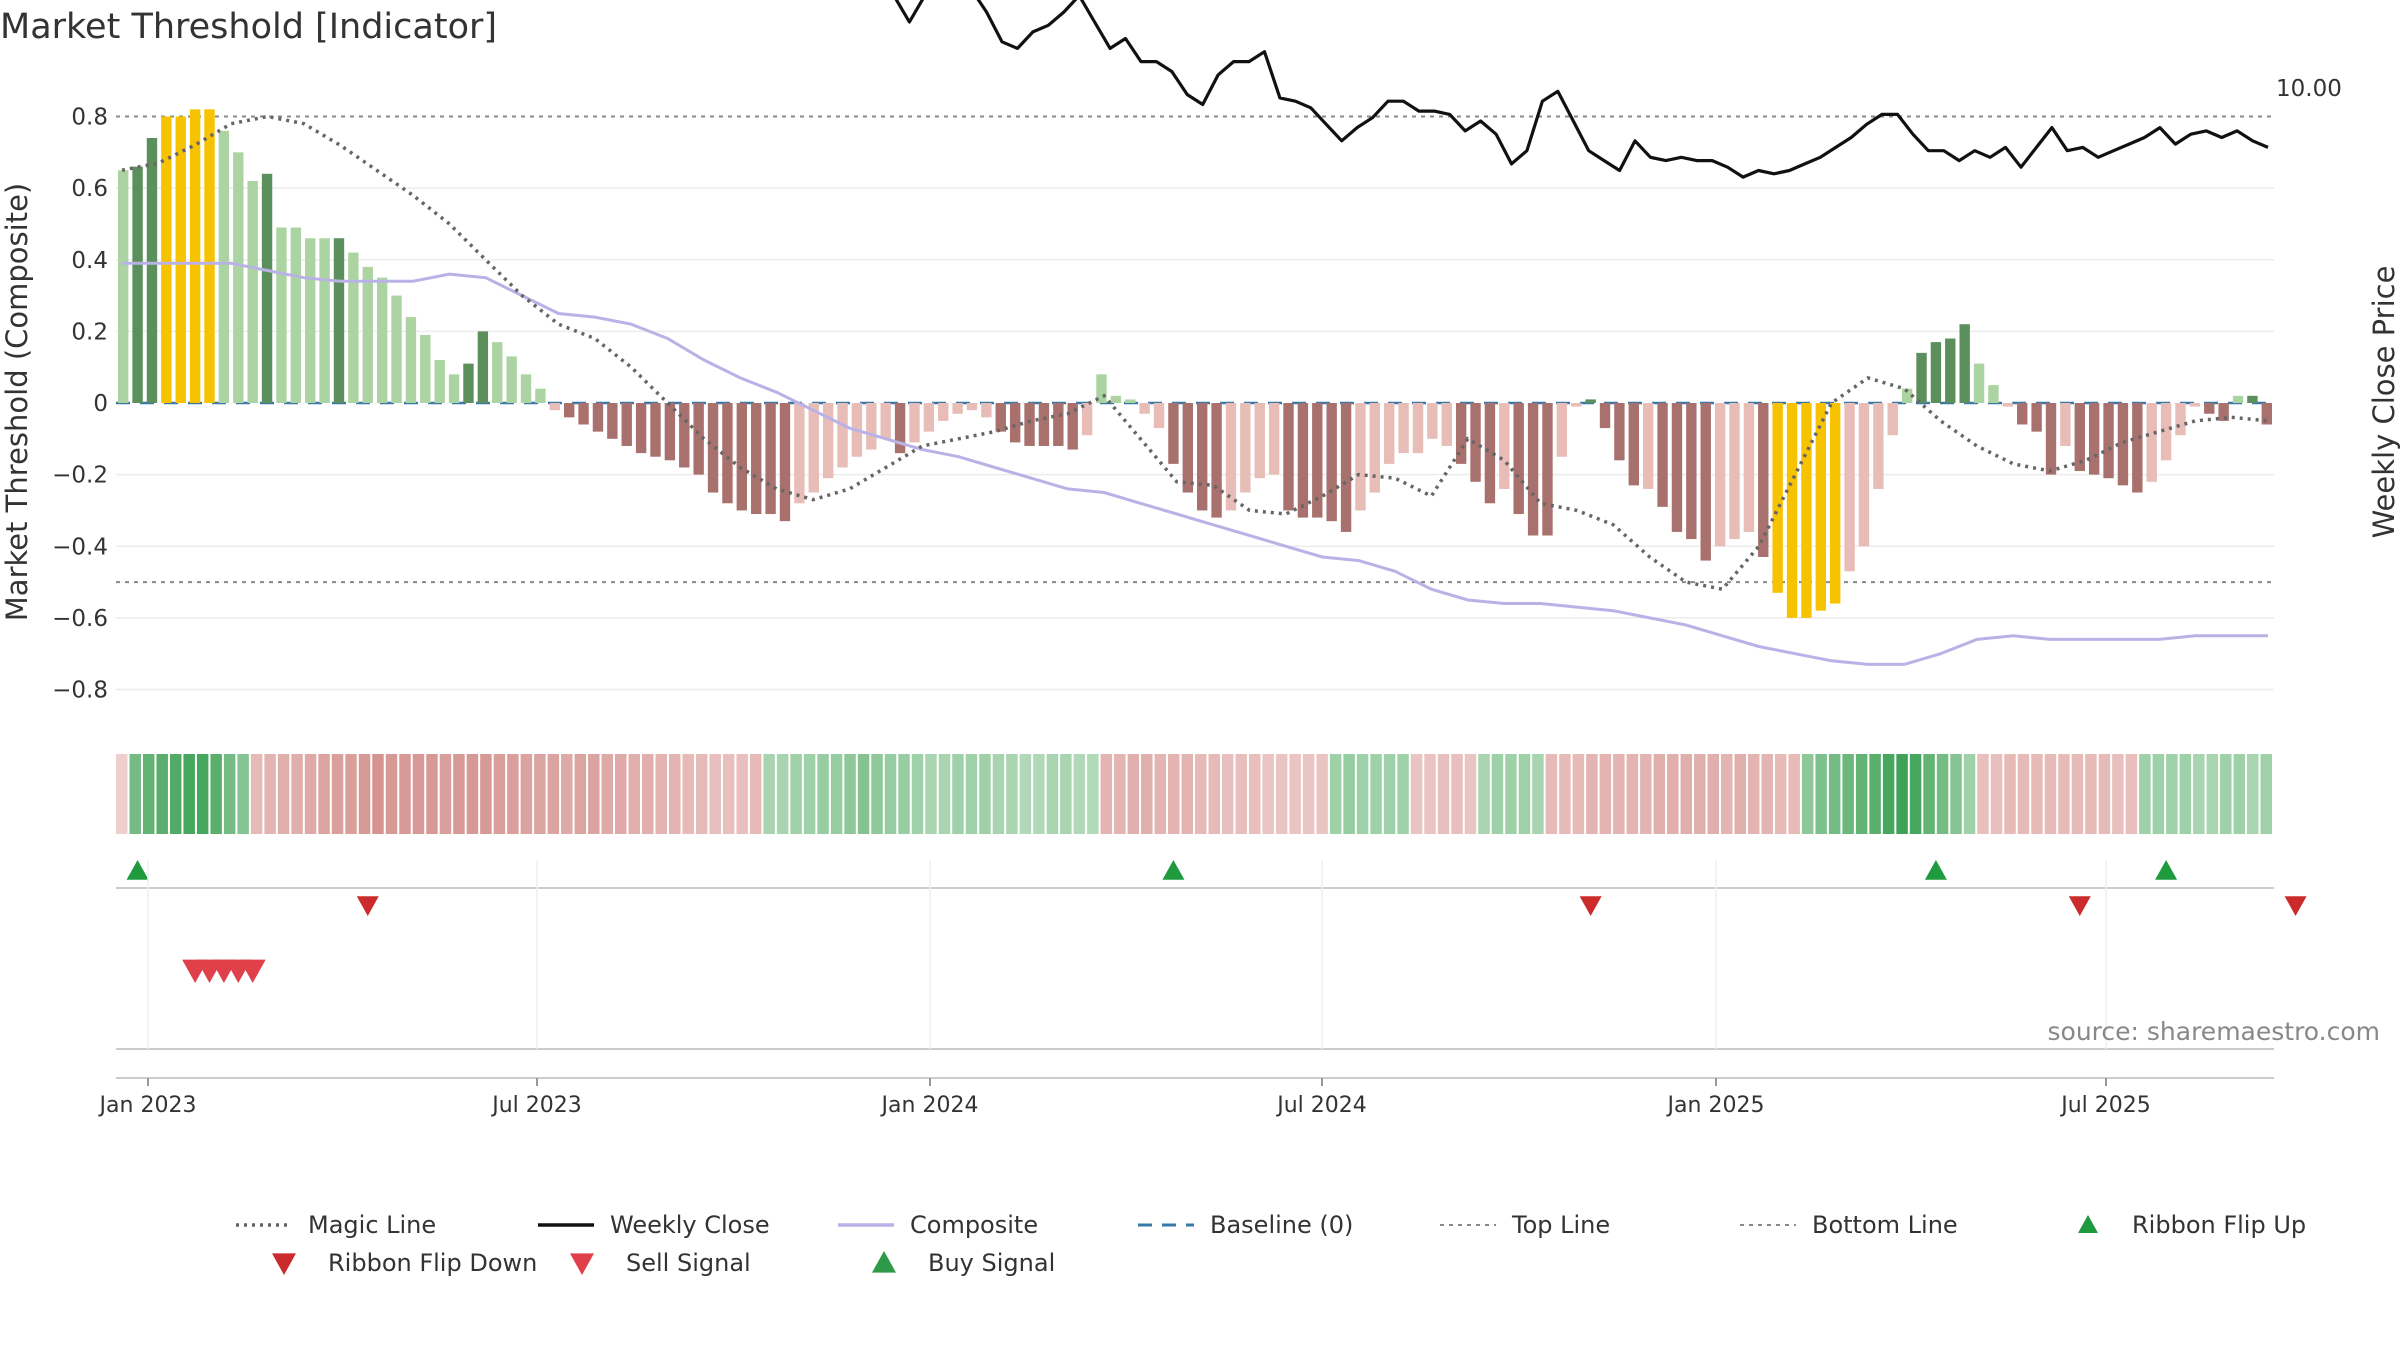  I want to click on ribbon-strip, so click(1194, 794).